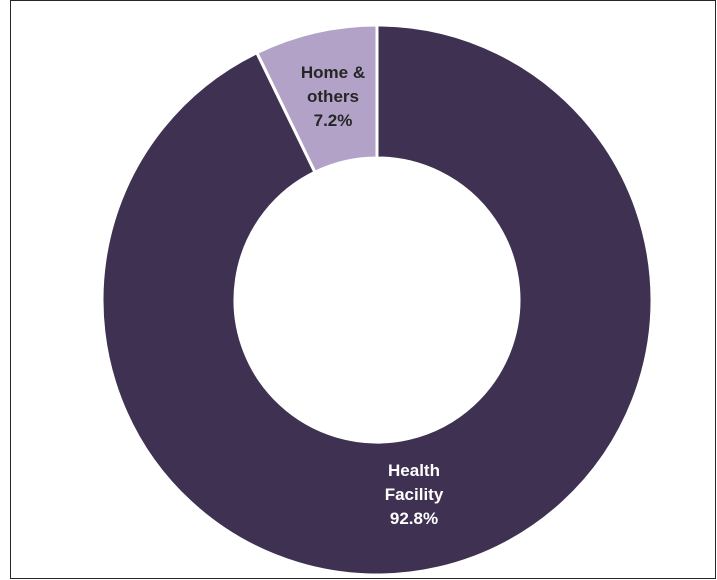  I want to click on data-label-category: others, so click(333, 96).